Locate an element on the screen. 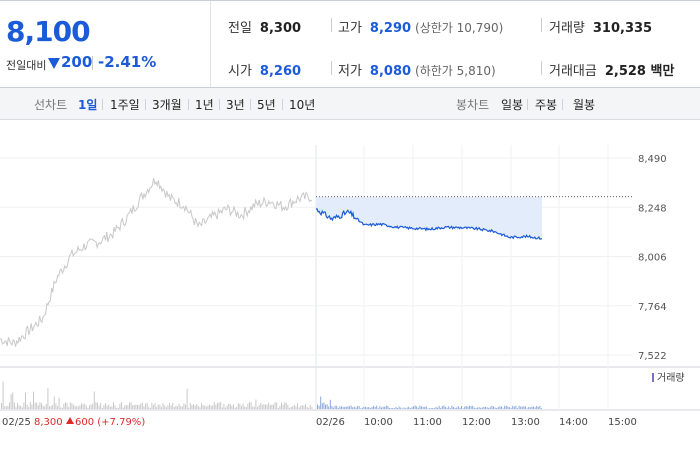 This screenshot has height=450, width=700. candle-weekly: 주봉 is located at coordinates (546, 105).